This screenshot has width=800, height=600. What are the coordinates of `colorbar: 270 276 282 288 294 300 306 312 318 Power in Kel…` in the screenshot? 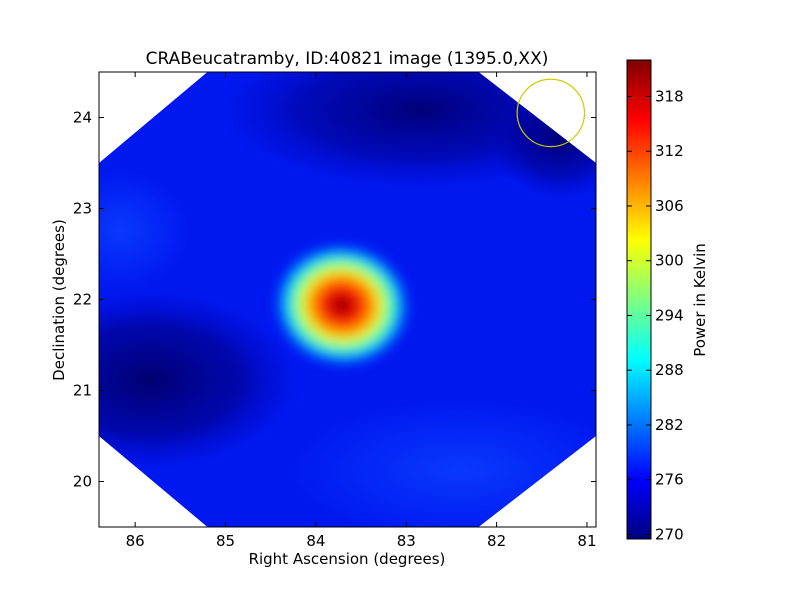 It's located at (667, 301).